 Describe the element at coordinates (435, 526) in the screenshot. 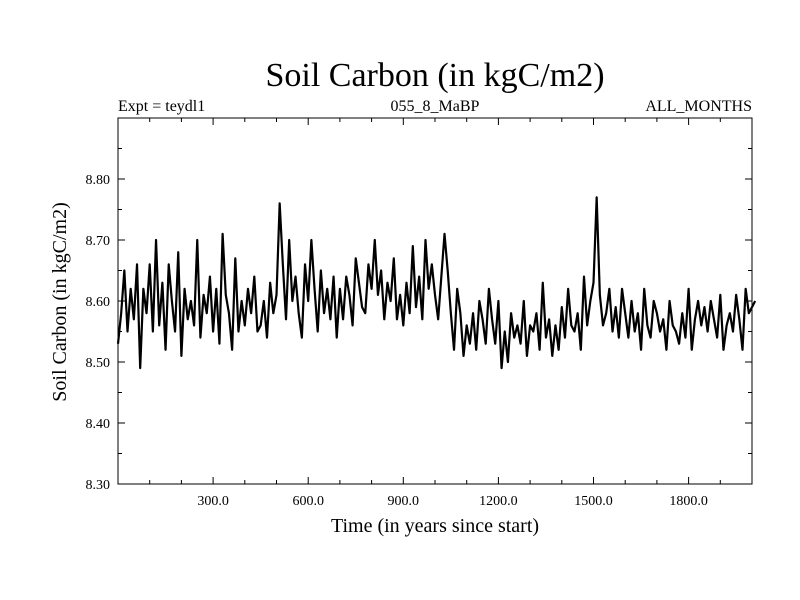

I see `x-axis-label: Time (in years since start)` at that location.